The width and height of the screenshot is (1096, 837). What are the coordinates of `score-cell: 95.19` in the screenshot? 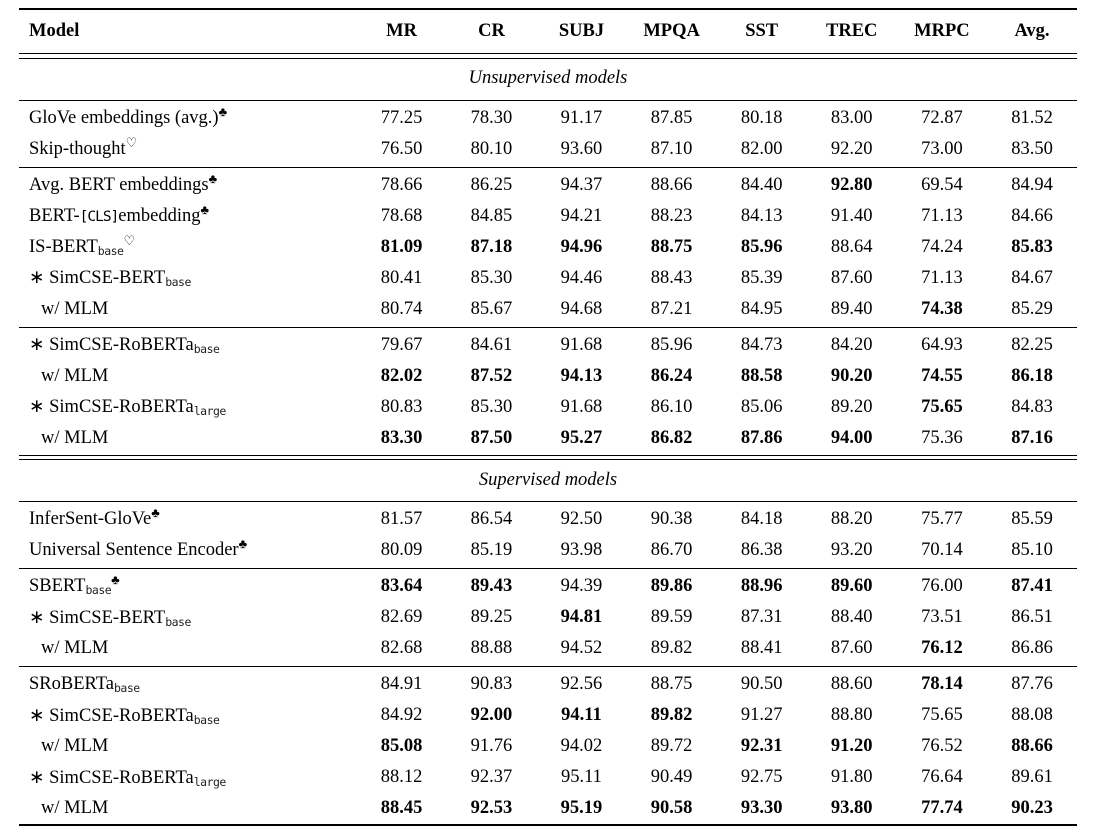 It's located at (581, 808).